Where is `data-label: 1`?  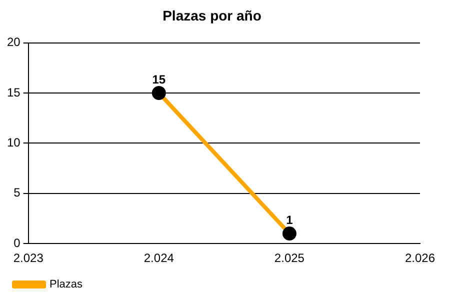
data-label: 1 is located at coordinates (290, 219).